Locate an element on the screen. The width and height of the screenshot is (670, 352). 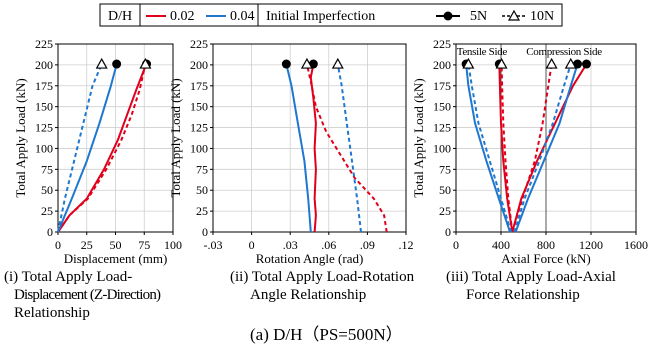
x-axis-label: Axial Force (kN) is located at coordinates (546, 258).